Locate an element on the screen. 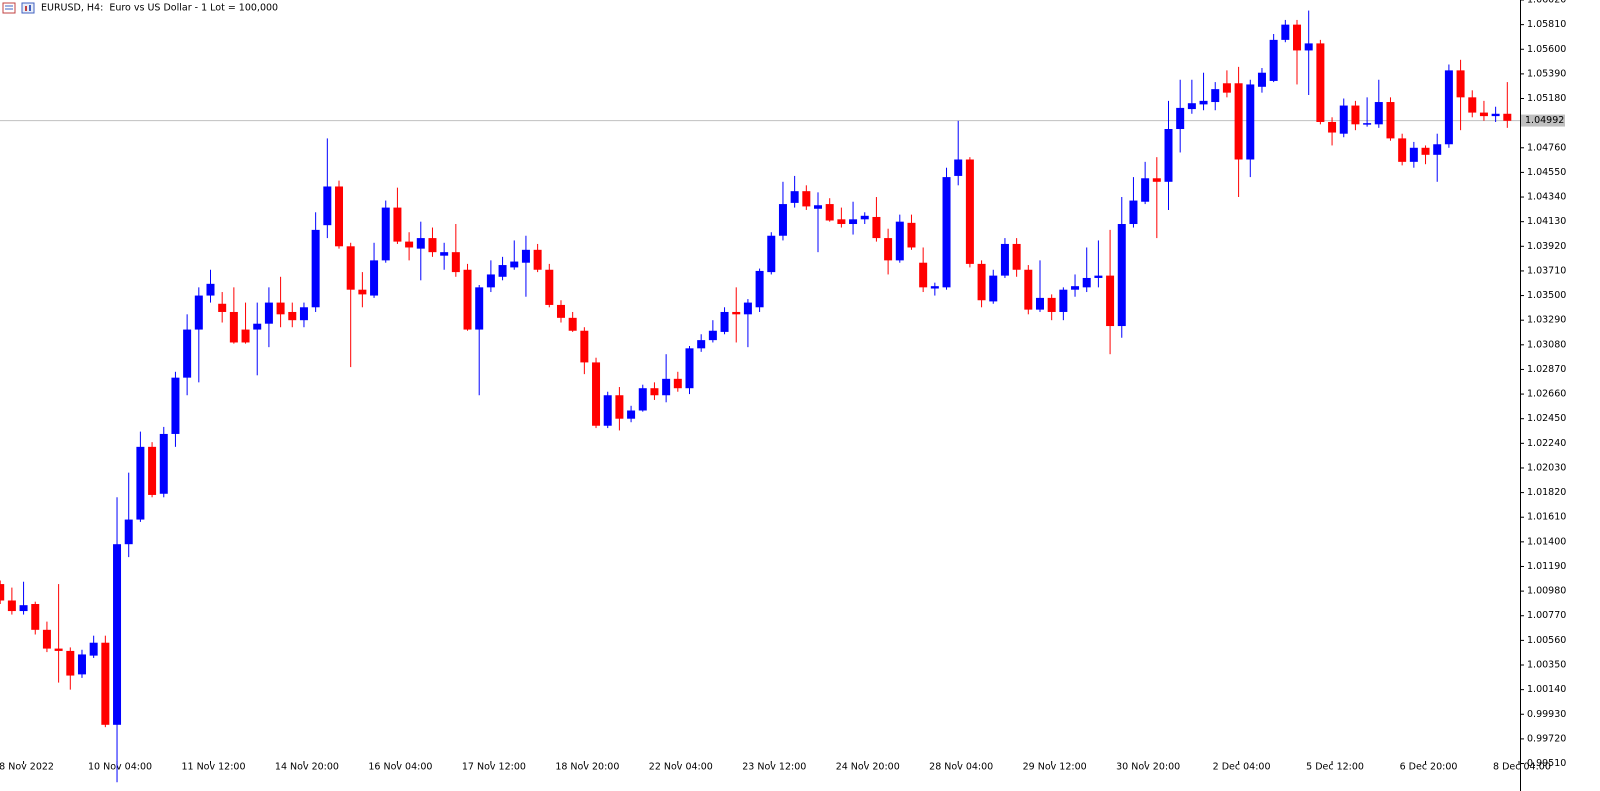 This screenshot has width=1600, height=791. y-tick-label: 1.04760 is located at coordinates (1546, 147).